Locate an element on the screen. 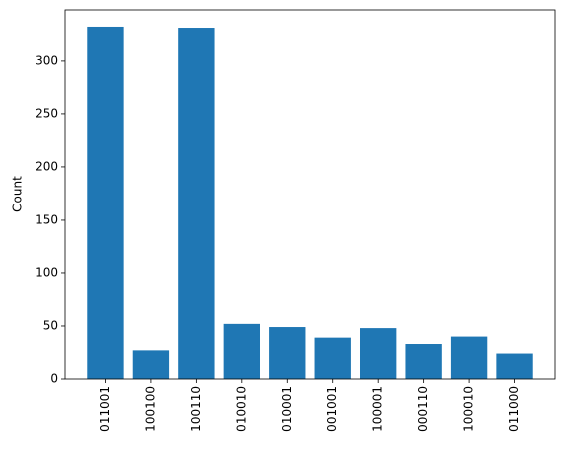 This screenshot has height=452, width=571. x-tick-label: 010001 is located at coordinates (287, 409).